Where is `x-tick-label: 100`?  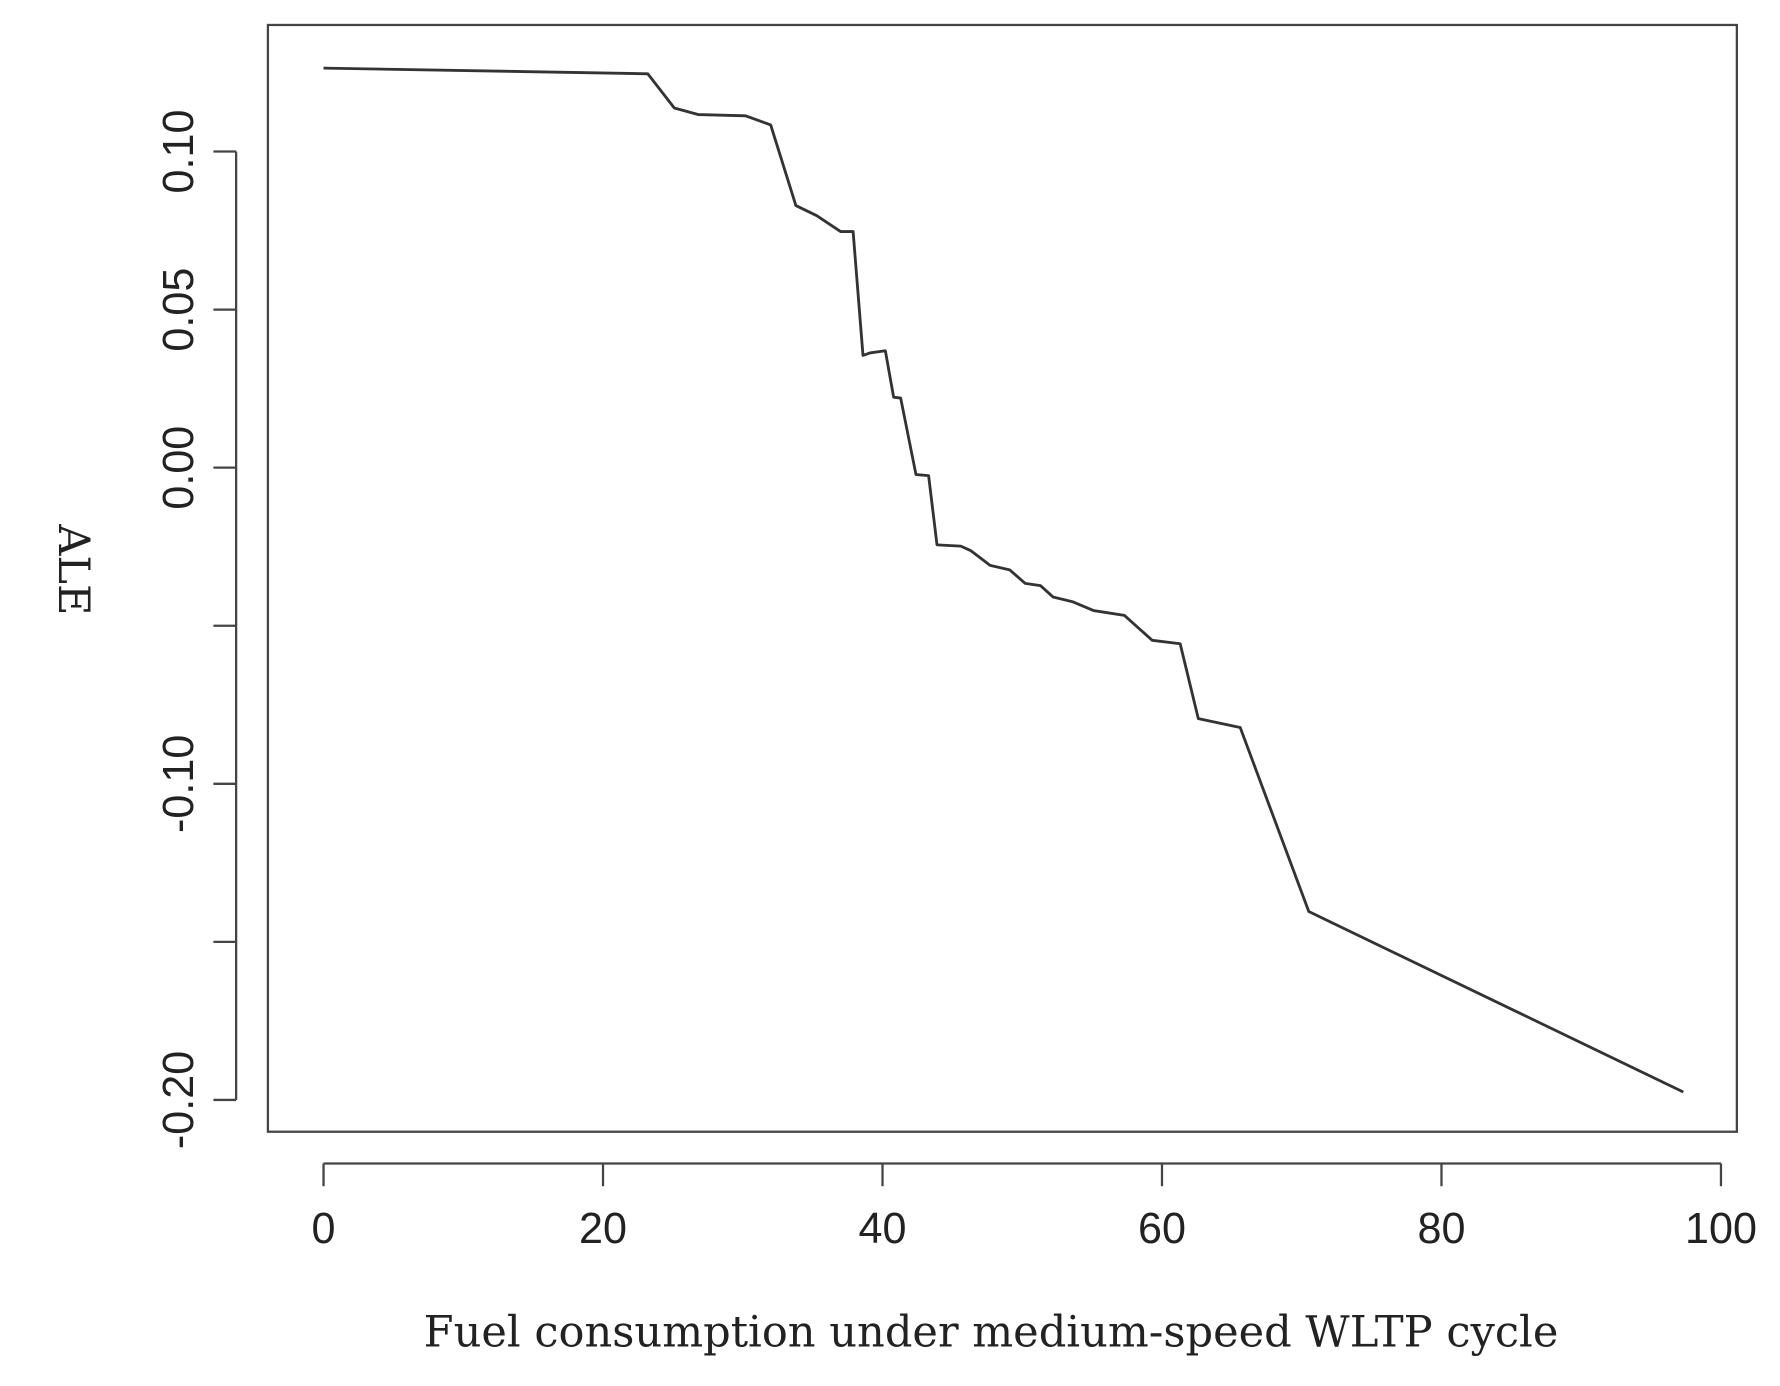 x-tick-label: 100 is located at coordinates (1721, 1229).